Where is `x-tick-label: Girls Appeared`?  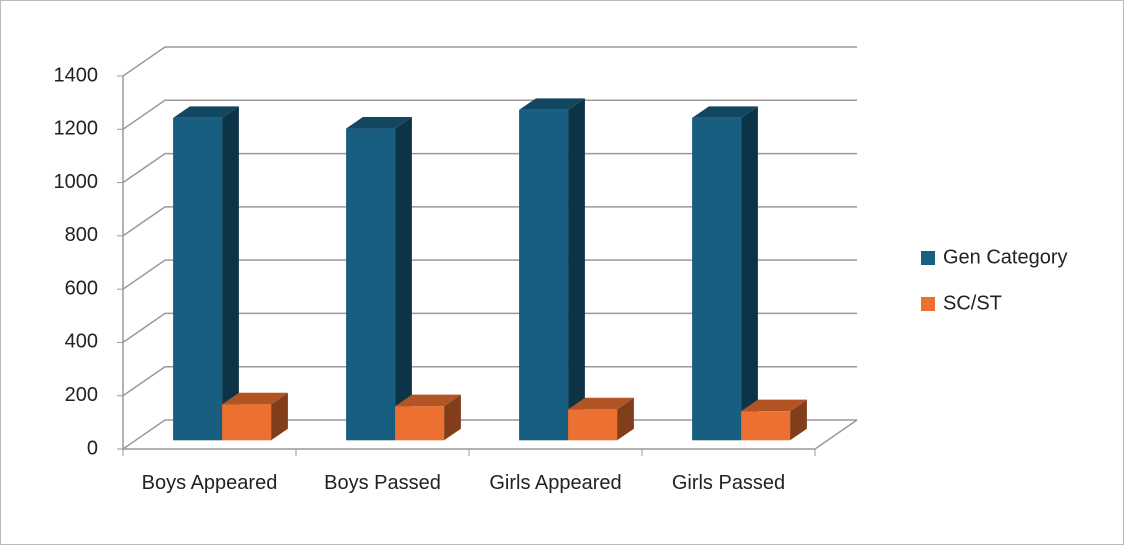
x-tick-label: Girls Appeared is located at coordinates (555, 483).